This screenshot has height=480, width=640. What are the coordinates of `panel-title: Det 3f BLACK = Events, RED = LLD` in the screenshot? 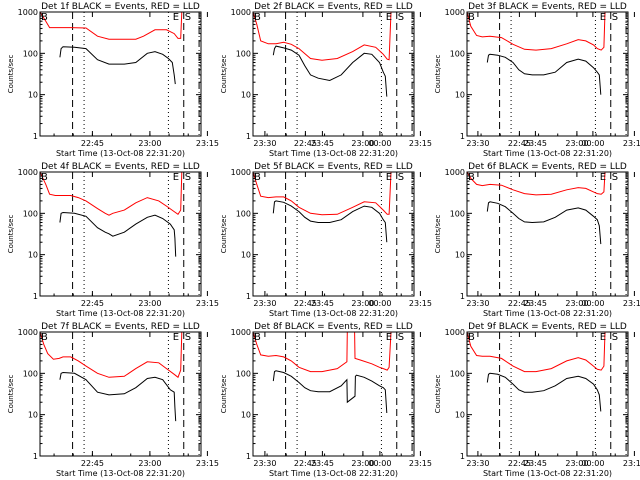 It's located at (547, 7).